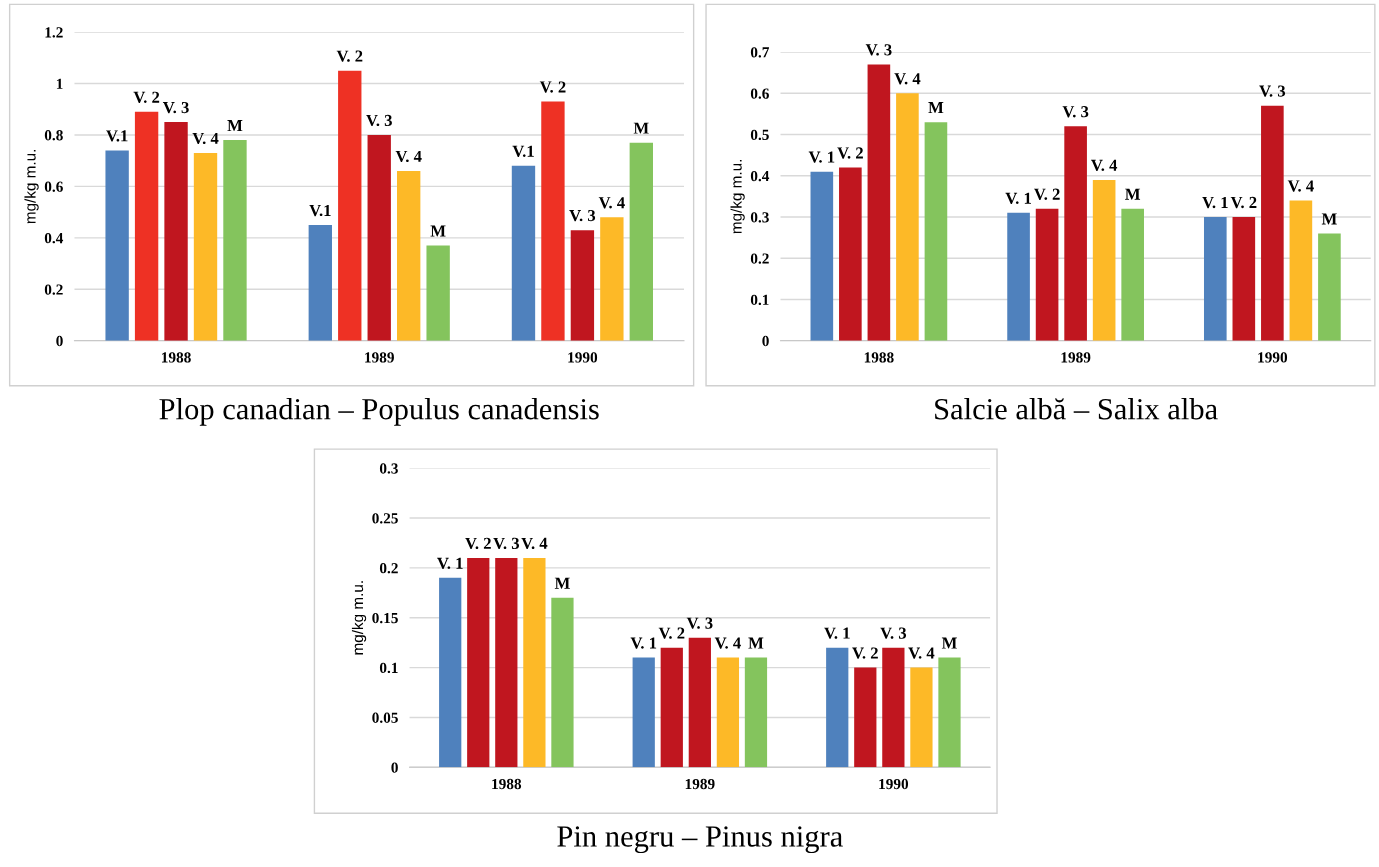  I want to click on y-tick-label: 0.5, so click(759, 135).